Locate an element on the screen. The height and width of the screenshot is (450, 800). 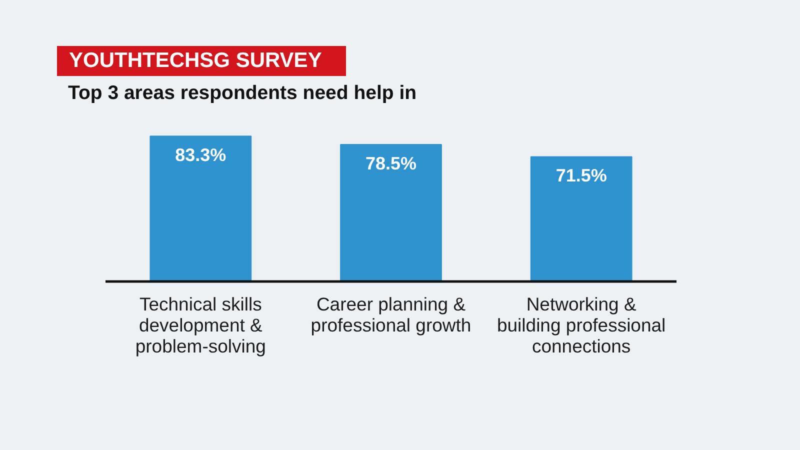
chart-title: YOUTHTECHSG SURVEY is located at coordinates (201, 61).